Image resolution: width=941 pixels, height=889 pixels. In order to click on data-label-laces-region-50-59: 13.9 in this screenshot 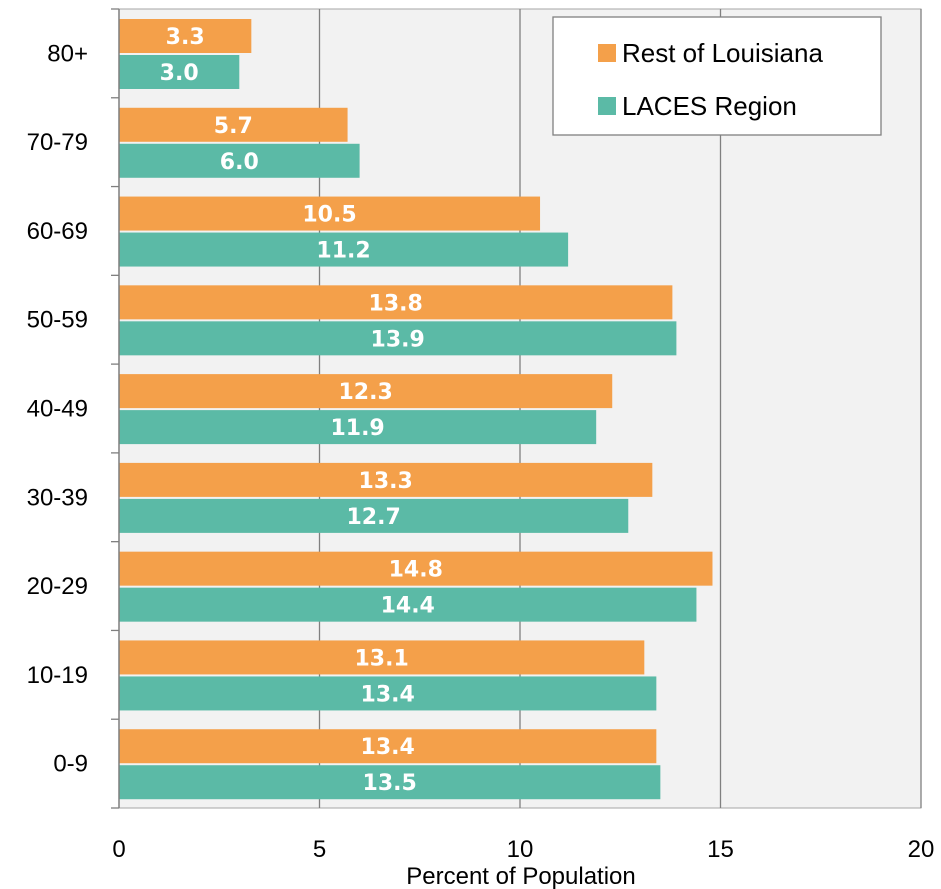, I will do `click(398, 339)`.